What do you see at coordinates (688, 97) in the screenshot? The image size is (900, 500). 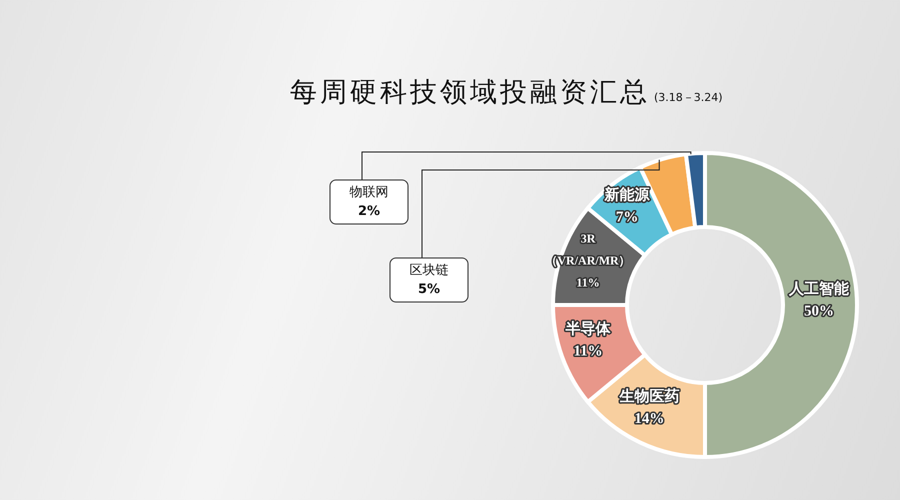 I see `chart-subtitle: (3.18－3.24)` at bounding box center [688, 97].